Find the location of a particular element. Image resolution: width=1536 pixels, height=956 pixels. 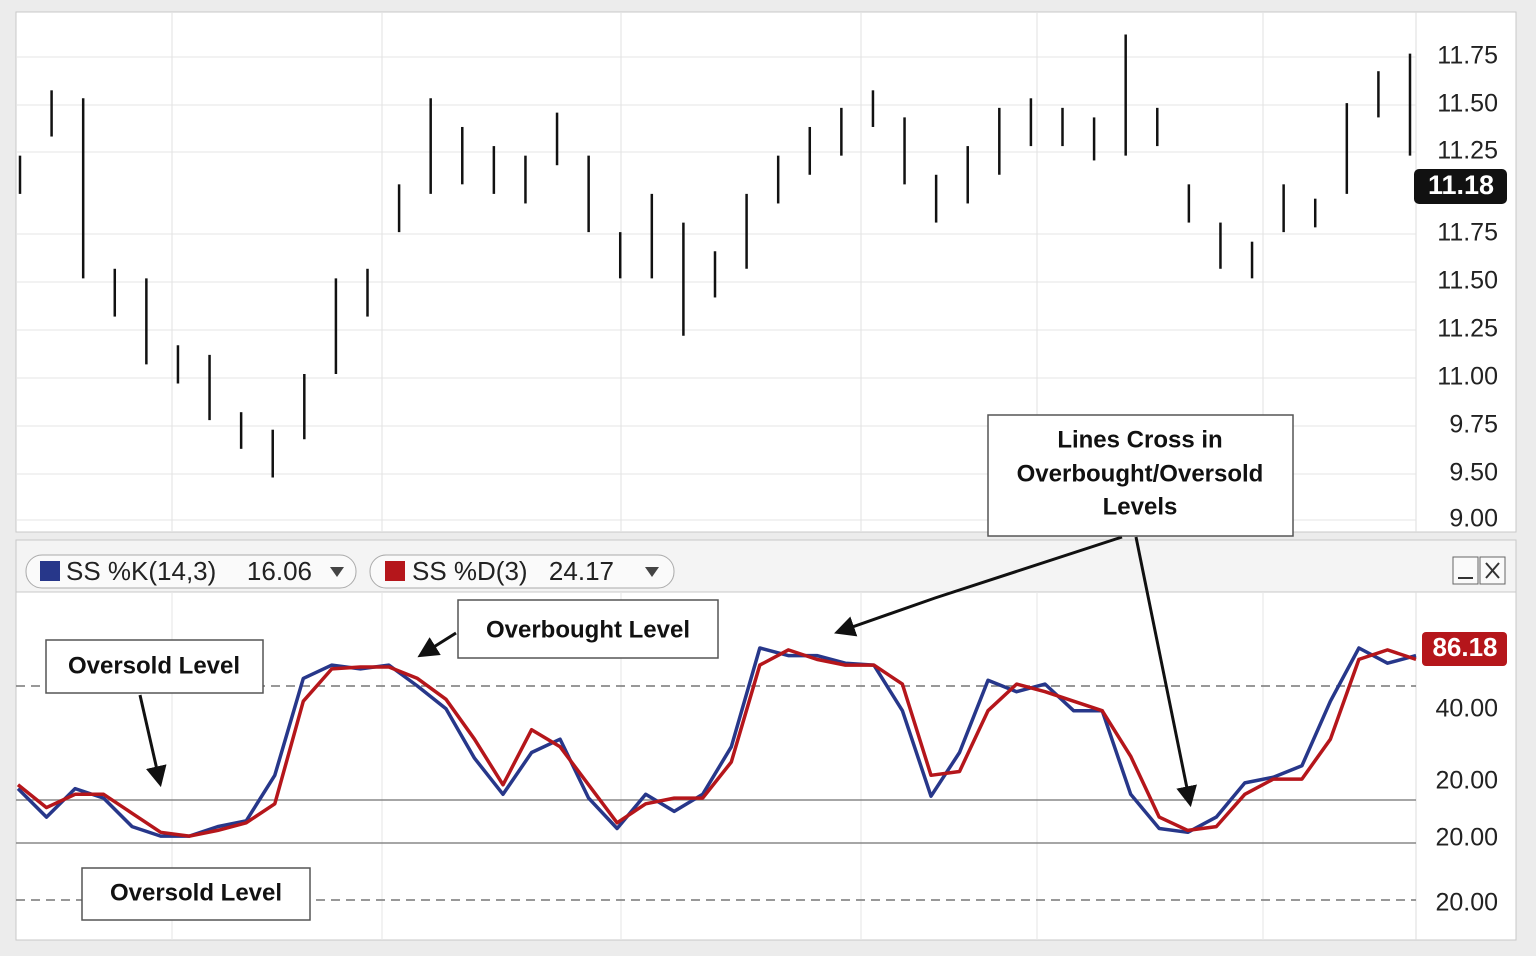

legend-value: 24.17 is located at coordinates (581, 571).